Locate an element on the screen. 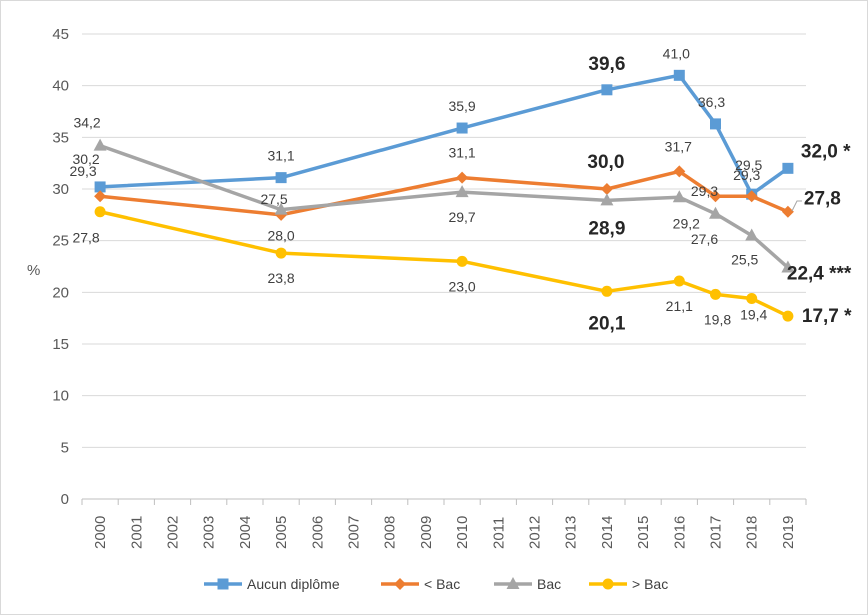 This screenshot has width=868, height=616. leader-lines is located at coordinates (796, 206).